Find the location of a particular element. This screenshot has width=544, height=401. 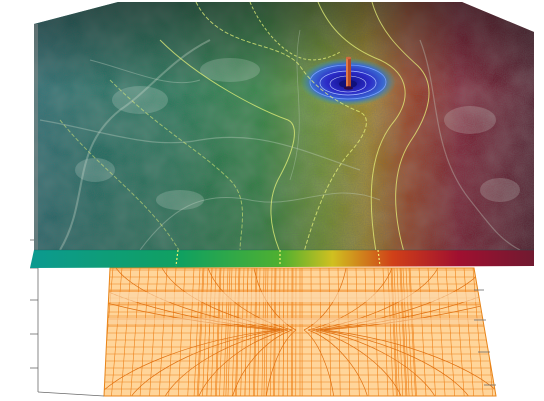

well-marker-icon is located at coordinates (348, 73).